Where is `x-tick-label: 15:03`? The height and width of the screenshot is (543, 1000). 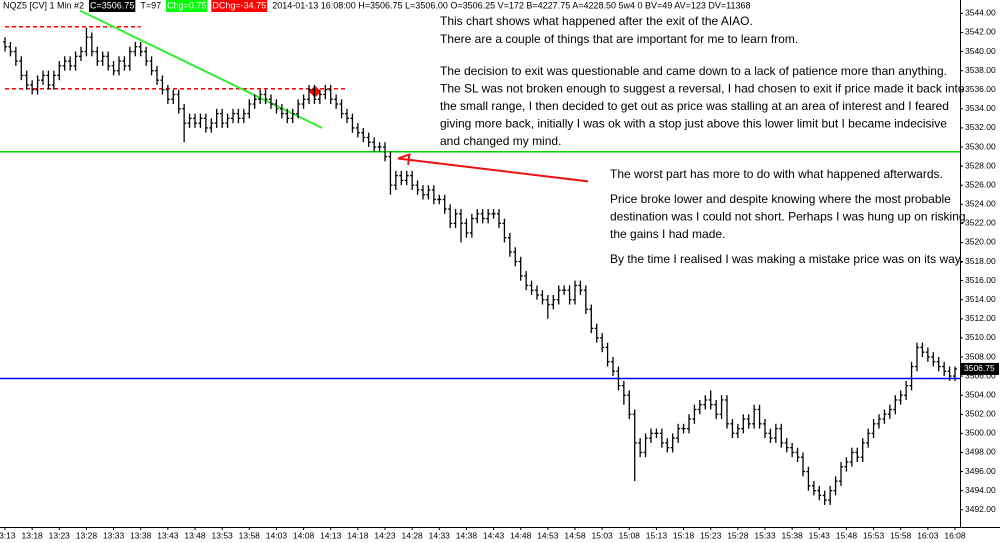 x-tick-label: 15:03 is located at coordinates (603, 535).